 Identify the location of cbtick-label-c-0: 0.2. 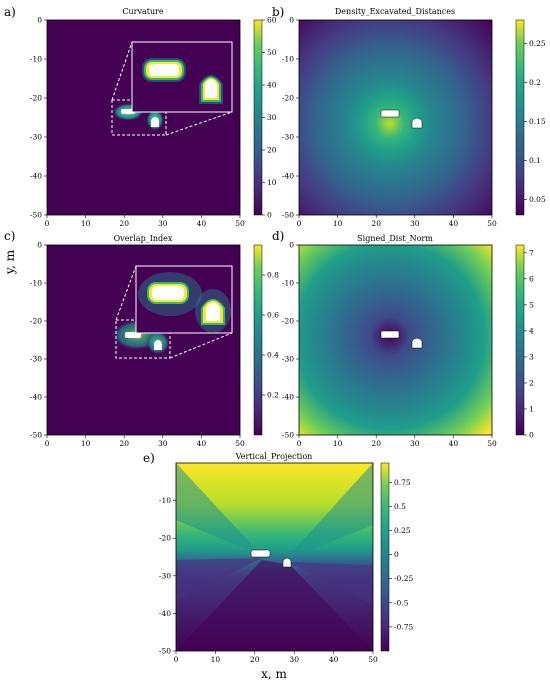
(273, 395).